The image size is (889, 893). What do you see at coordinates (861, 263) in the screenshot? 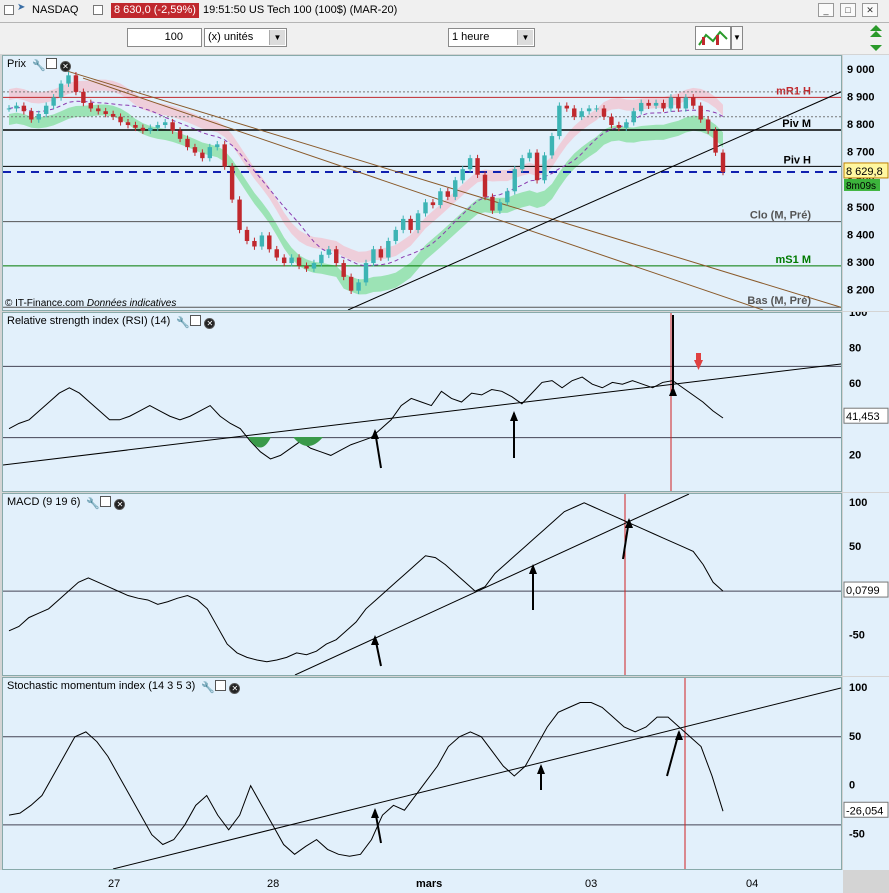
I see `y-tick: 8 300` at bounding box center [861, 263].